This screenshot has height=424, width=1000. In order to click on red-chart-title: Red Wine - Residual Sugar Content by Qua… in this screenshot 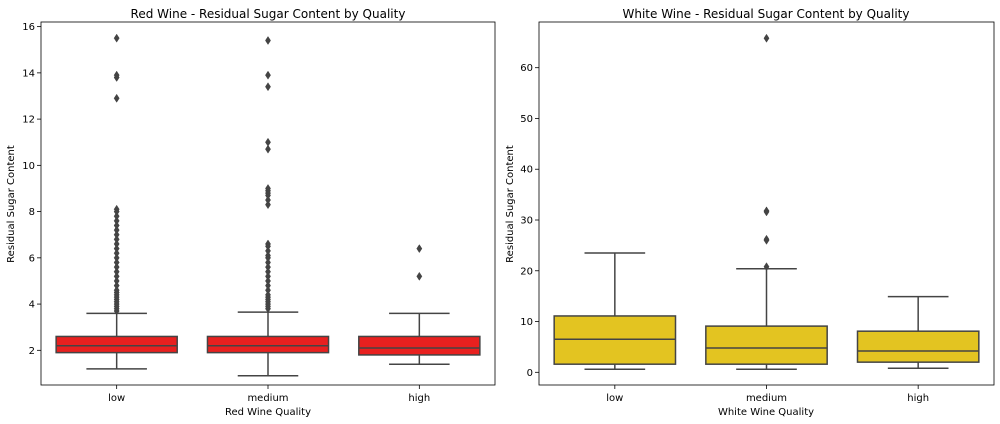, I will do `click(268, 14)`.